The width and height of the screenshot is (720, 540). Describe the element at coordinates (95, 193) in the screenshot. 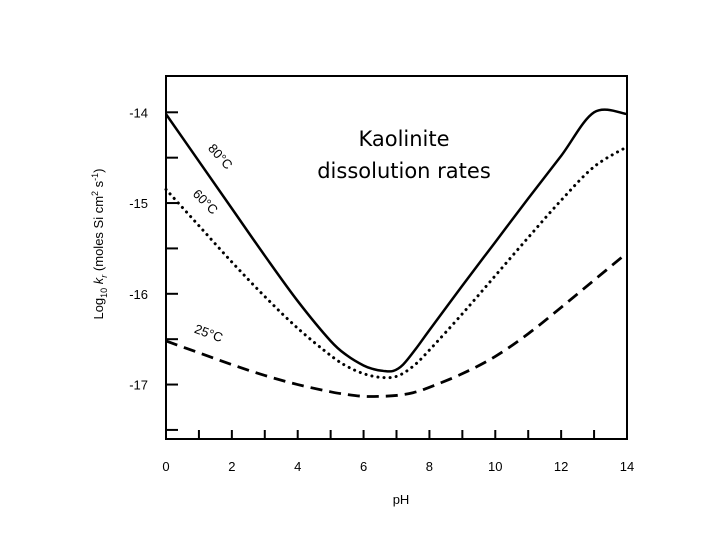

I see `y-label-sup-1: 2` at that location.